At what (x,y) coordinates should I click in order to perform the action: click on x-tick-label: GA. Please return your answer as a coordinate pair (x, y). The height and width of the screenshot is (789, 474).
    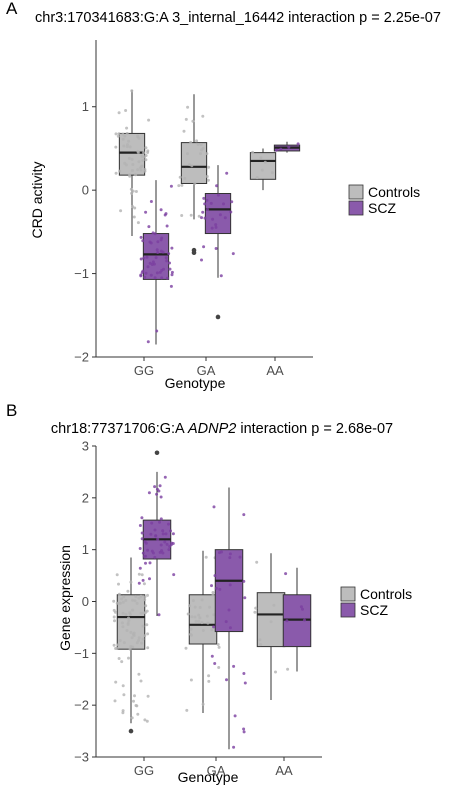
    Looking at the image, I should click on (216, 770).